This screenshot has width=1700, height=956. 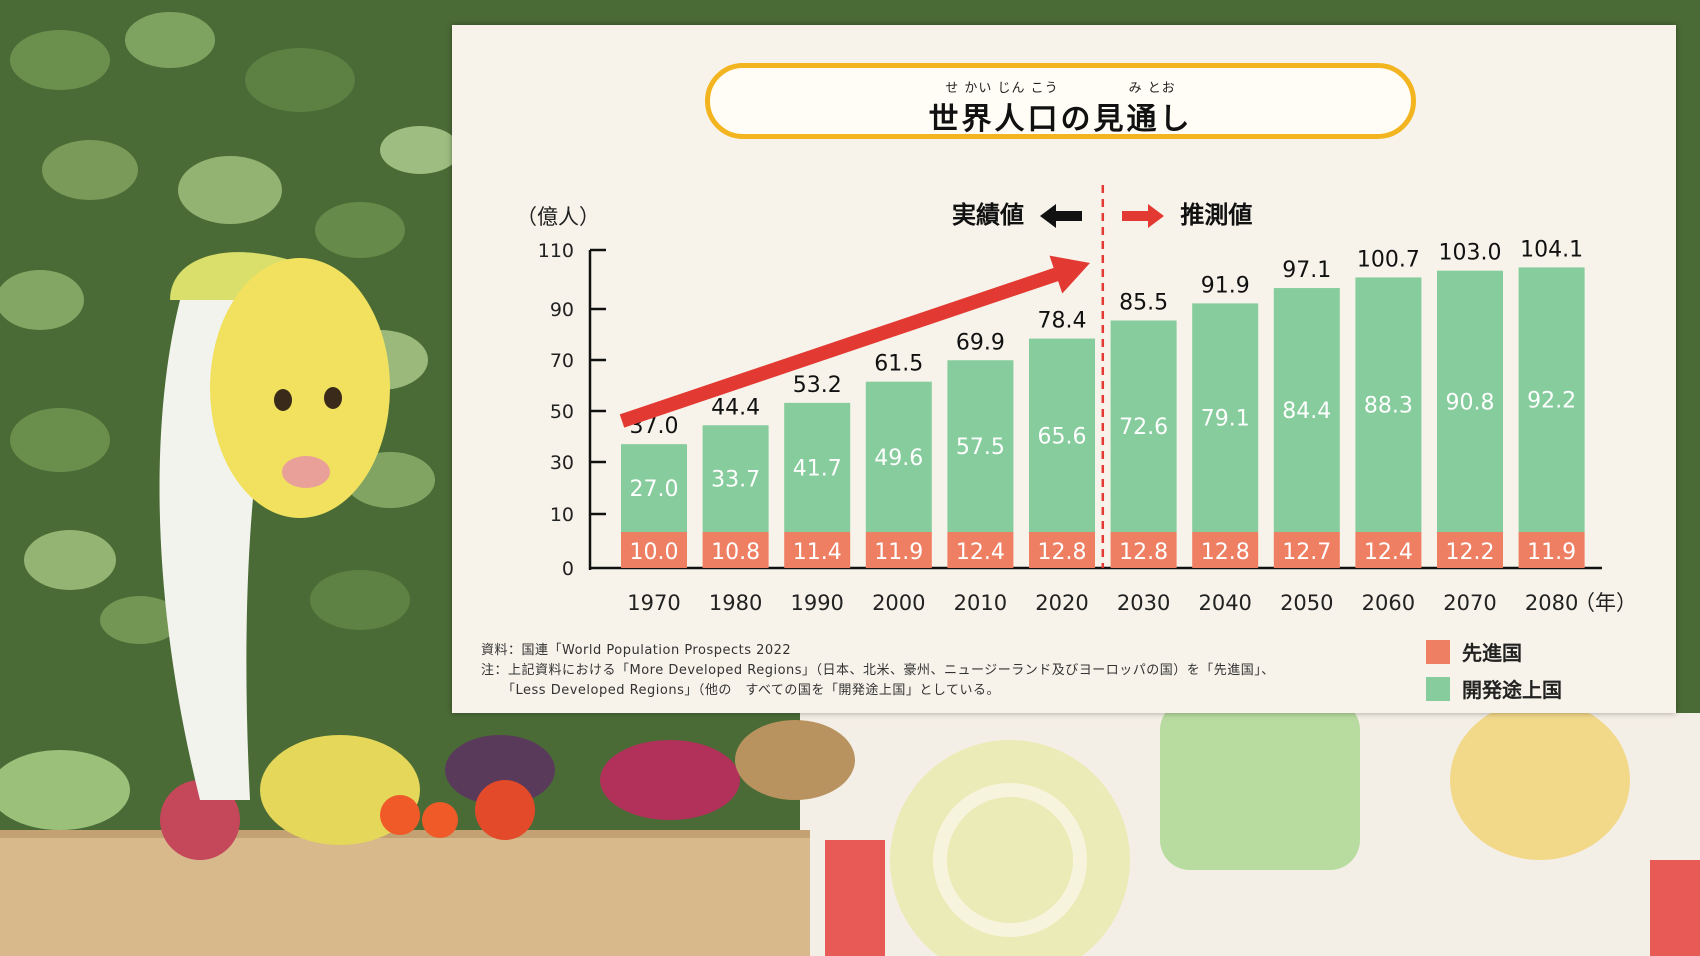 I want to click on y-tick-label: 30, so click(x=562, y=463).